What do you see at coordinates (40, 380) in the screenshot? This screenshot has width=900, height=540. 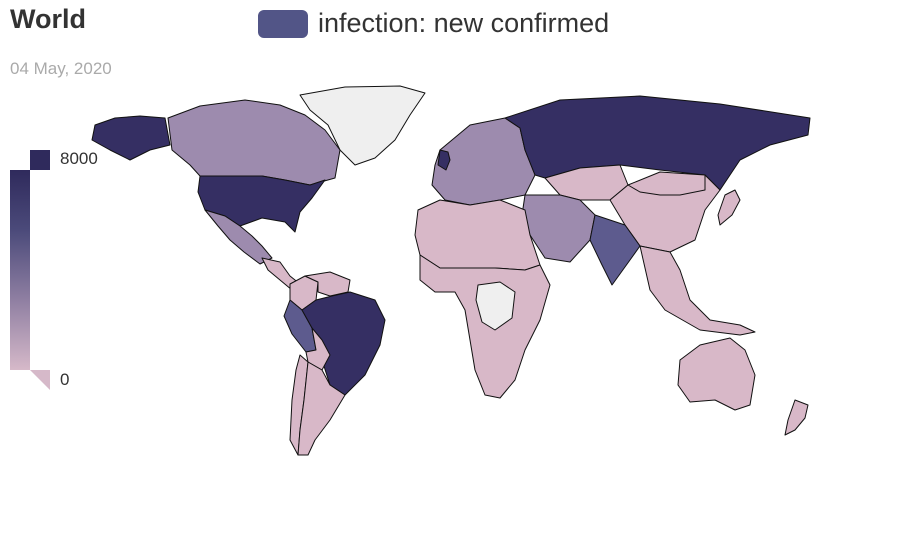 I see `visual-map-min-handle` at bounding box center [40, 380].